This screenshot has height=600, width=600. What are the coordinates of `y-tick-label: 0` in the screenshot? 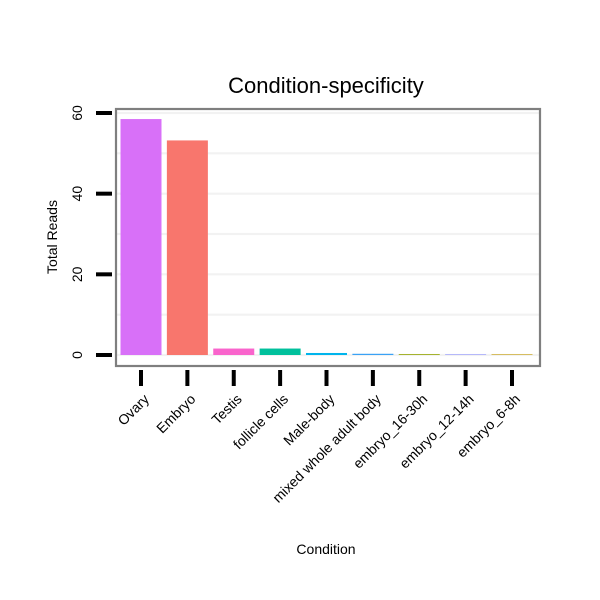 It's located at (77, 355).